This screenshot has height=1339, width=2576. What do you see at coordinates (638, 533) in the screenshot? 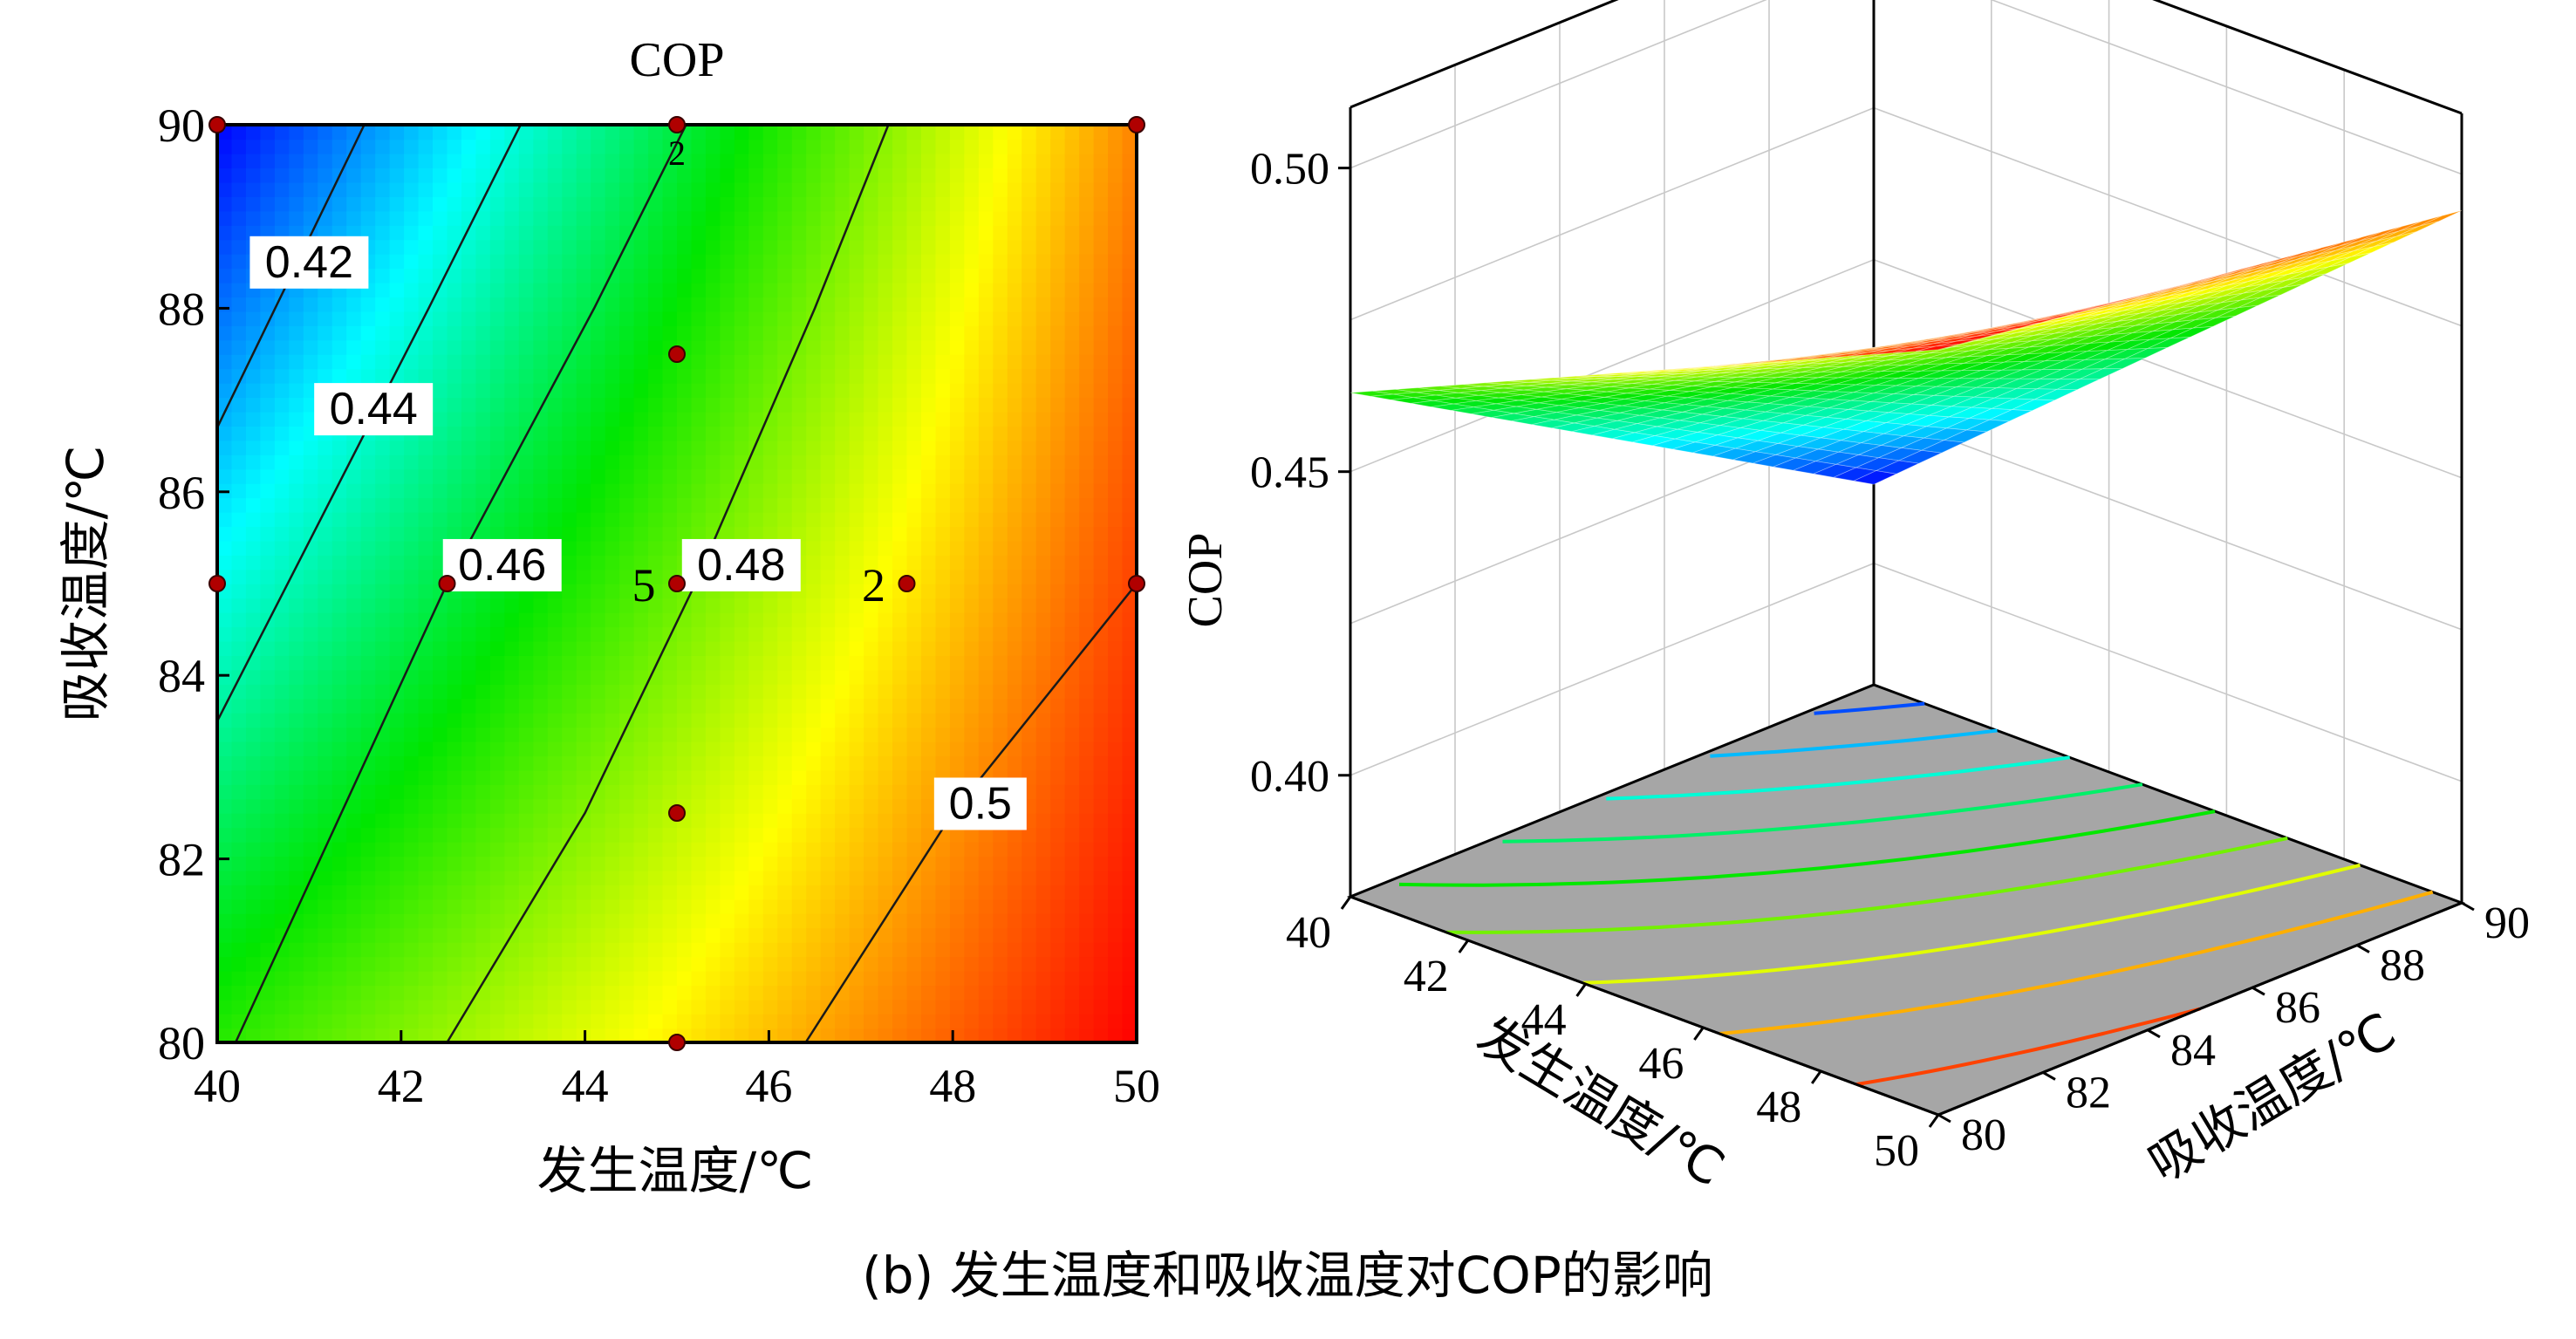
I see `contour-level-labels: 0.42 0.44 0.46 0.48 0.5` at bounding box center [638, 533].